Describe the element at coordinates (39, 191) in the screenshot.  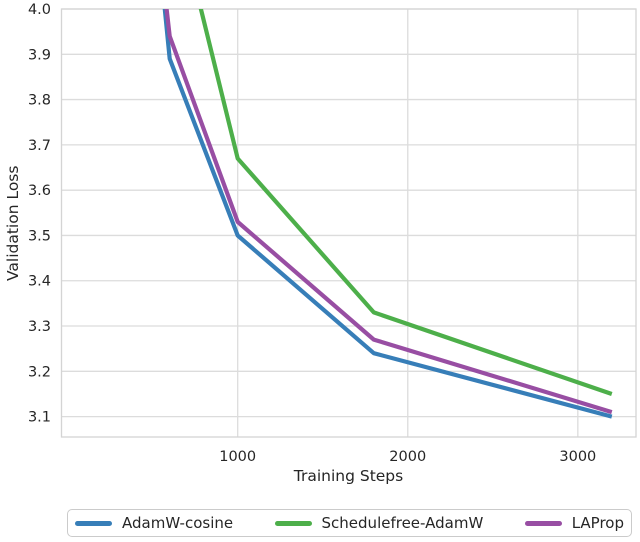
I see `y-tick-label: 3.6` at that location.